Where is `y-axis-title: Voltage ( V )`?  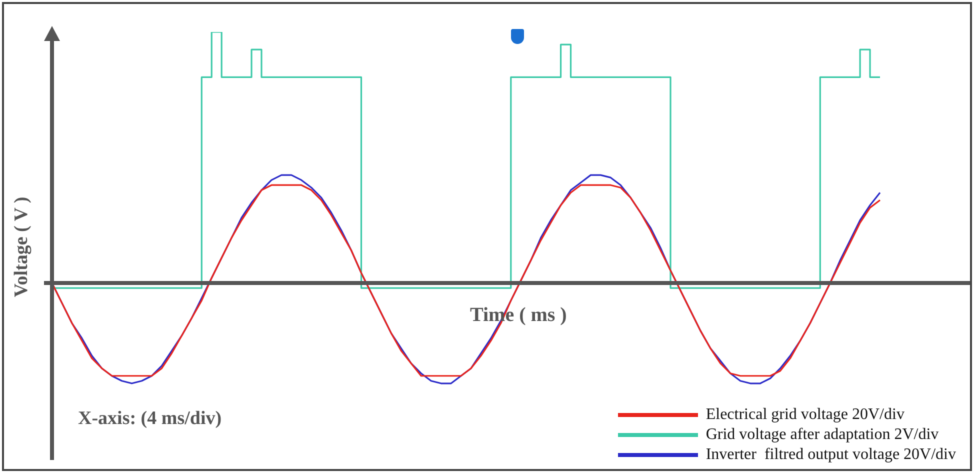
y-axis-title: Voltage ( V ) is located at coordinates (22, 247).